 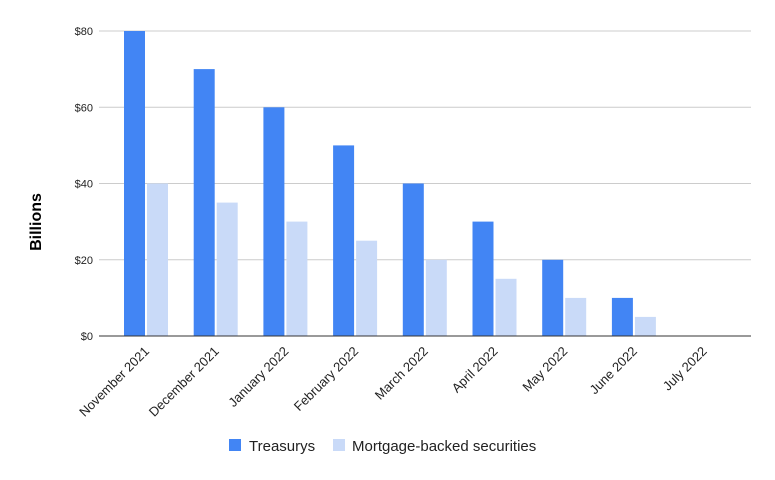 What do you see at coordinates (613, 371) in the screenshot?
I see `x-category-label: June 2022` at bounding box center [613, 371].